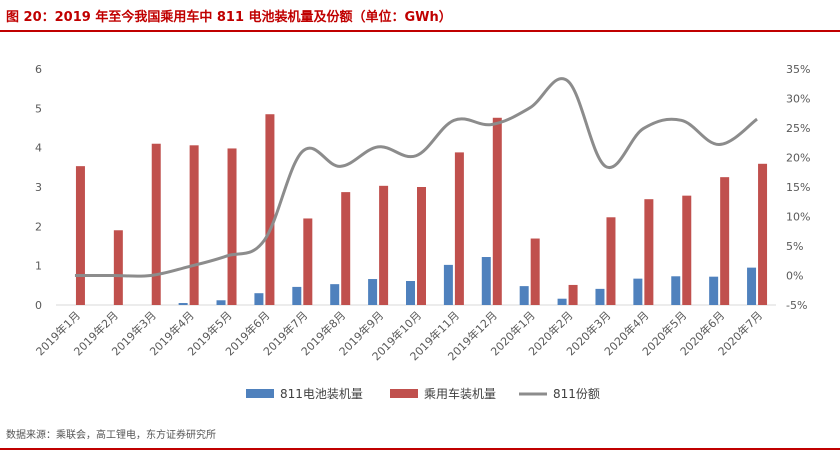 This screenshot has width=840, height=452. Describe the element at coordinates (796, 305) in the screenshot. I see `right-axis-tick-label: -5%` at that location.